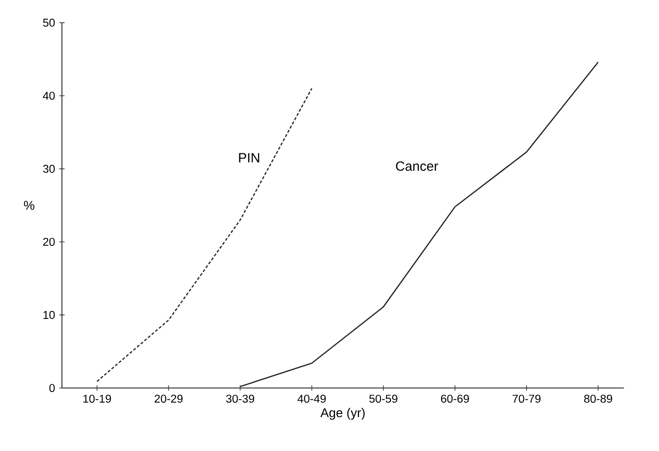  Describe the element at coordinates (312, 398) in the screenshot. I see `x-tick-label: 40-49` at that location.